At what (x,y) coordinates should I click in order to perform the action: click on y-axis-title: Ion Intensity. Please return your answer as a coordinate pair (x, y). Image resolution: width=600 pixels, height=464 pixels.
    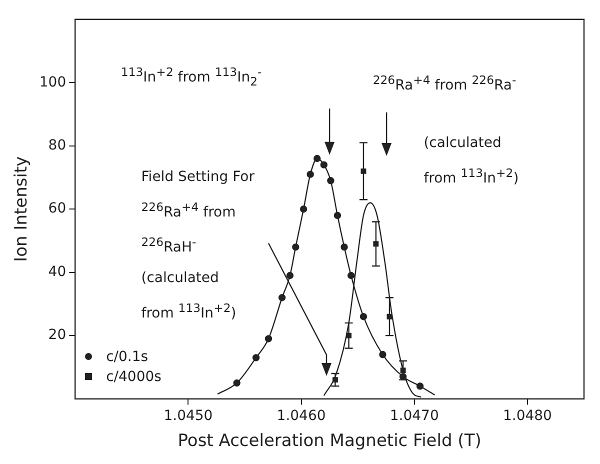
    Looking at the image, I should click on (22, 209).